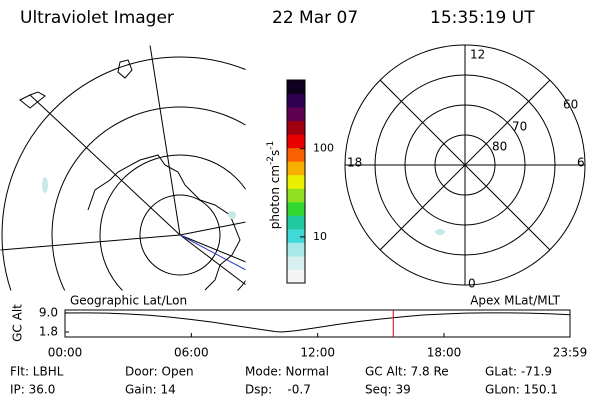  I want to click on plot-frame, so click(317, 323).